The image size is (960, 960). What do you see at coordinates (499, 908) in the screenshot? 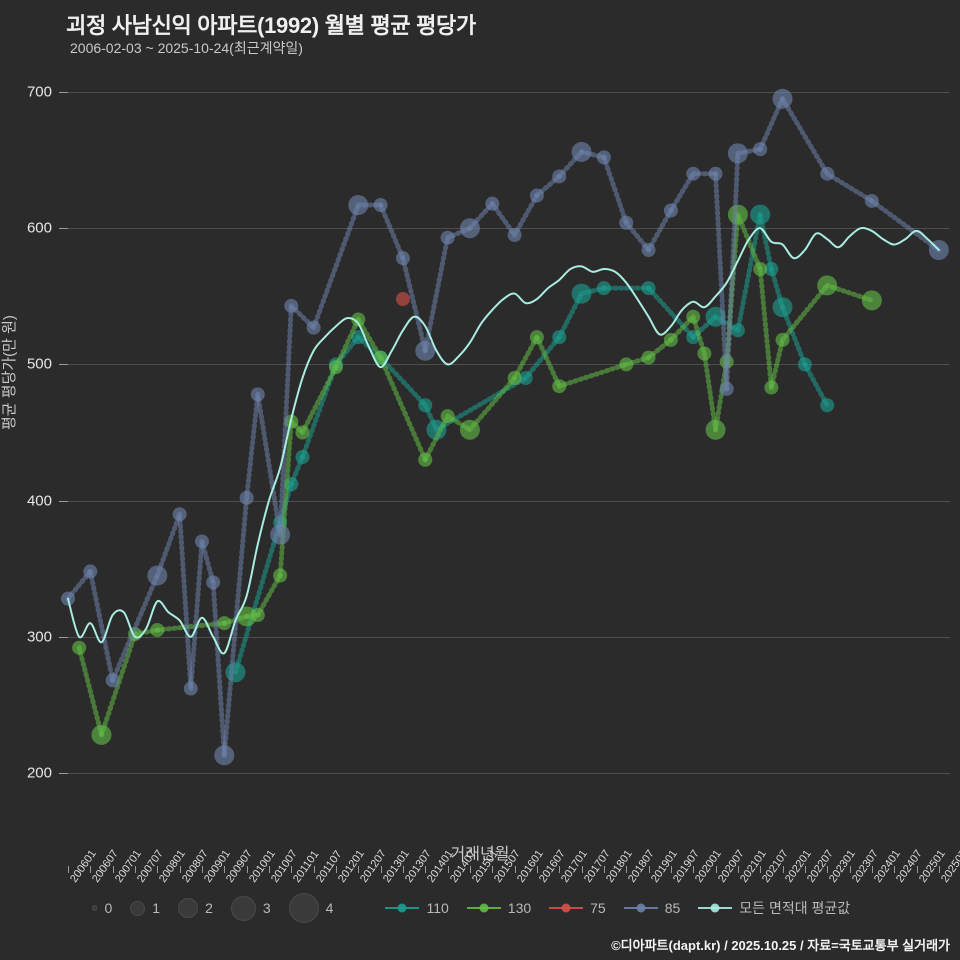
I see `legend-series-item: 130` at bounding box center [499, 908].